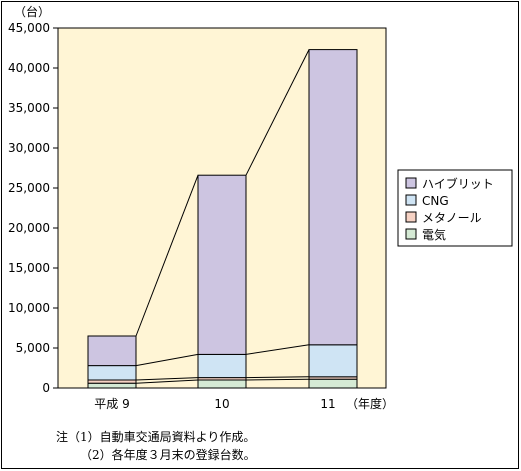  What do you see at coordinates (458, 183) in the screenshot?
I see `legend-label: ハイブリット` at bounding box center [458, 183].